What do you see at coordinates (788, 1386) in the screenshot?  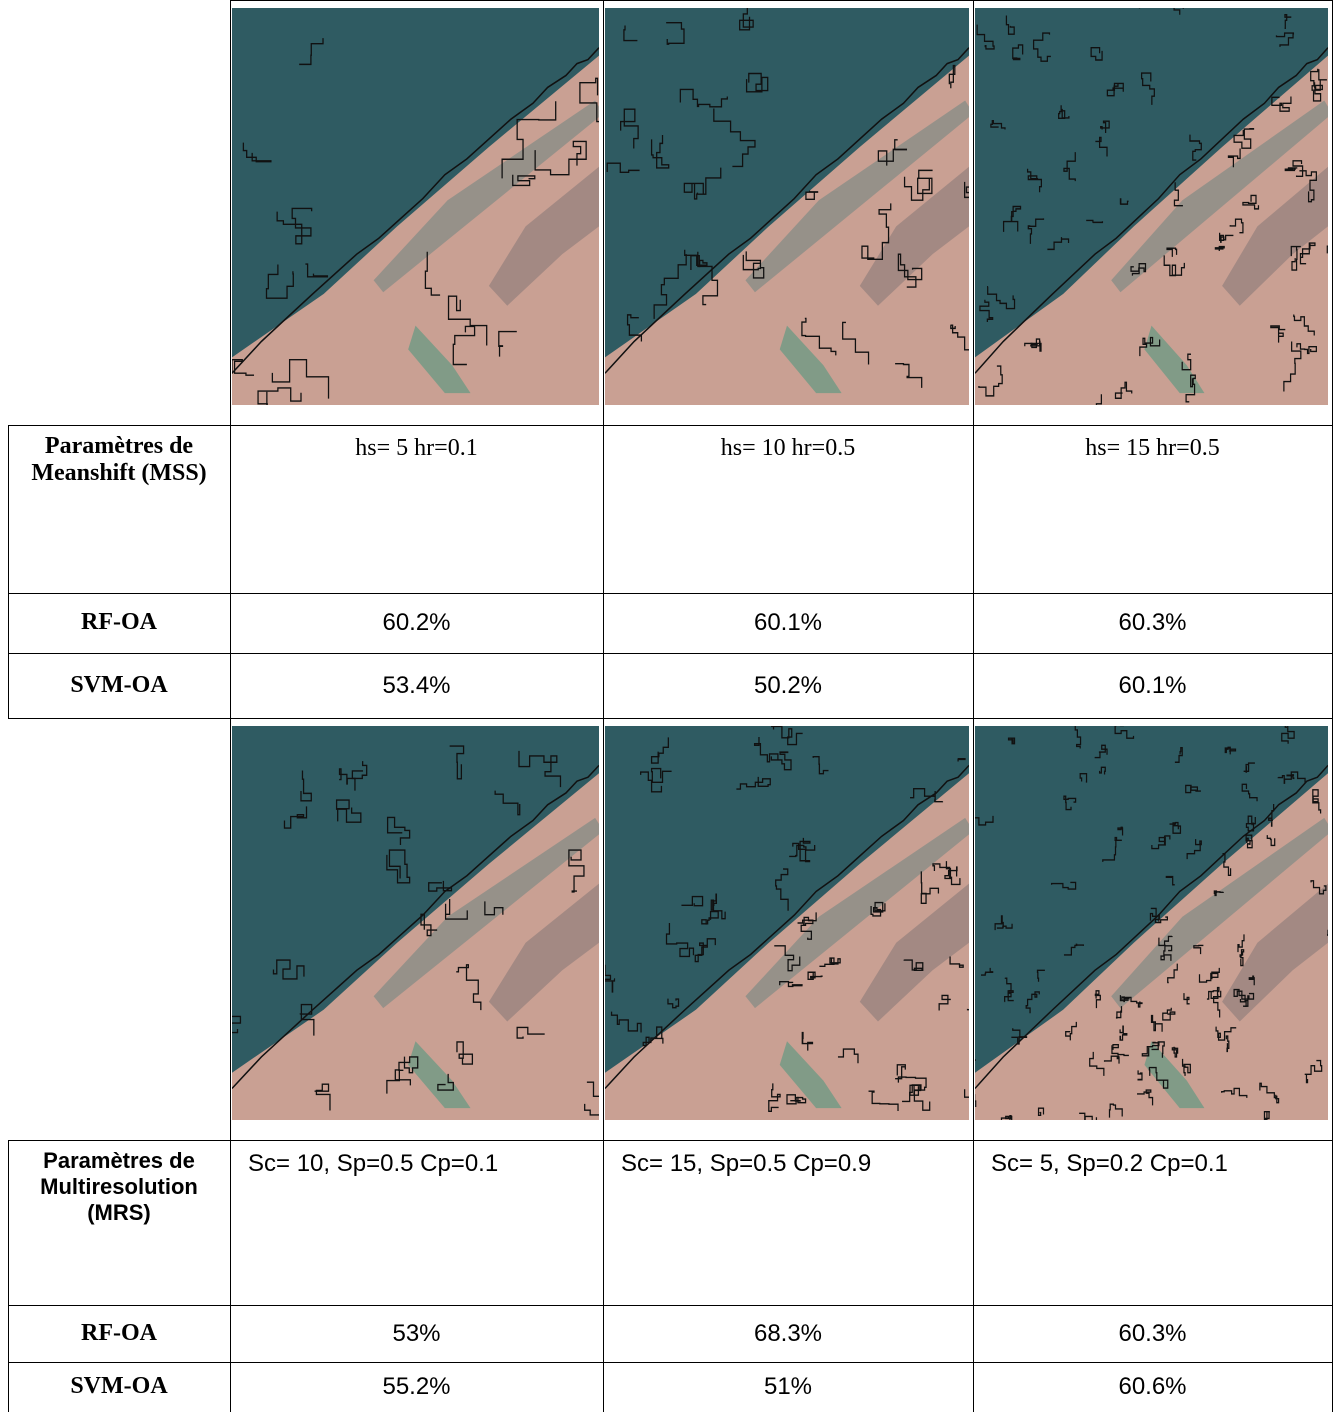 I see `row-value: 51%` at bounding box center [788, 1386].